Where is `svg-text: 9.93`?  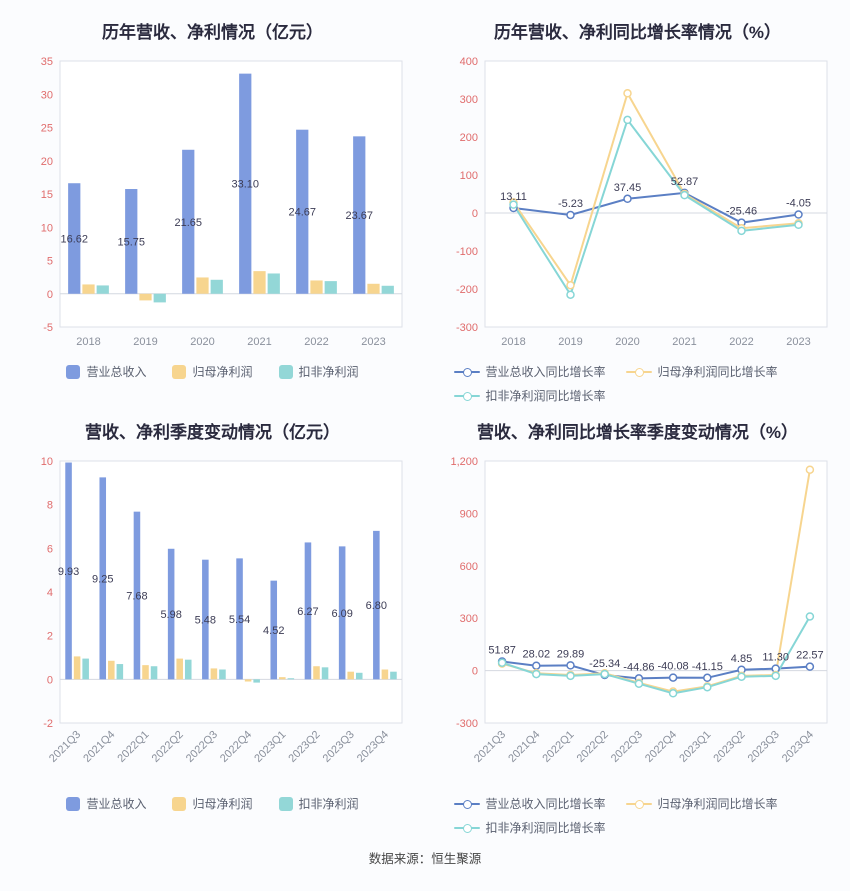
svg-text: 9.93 is located at coordinates (67, 572).